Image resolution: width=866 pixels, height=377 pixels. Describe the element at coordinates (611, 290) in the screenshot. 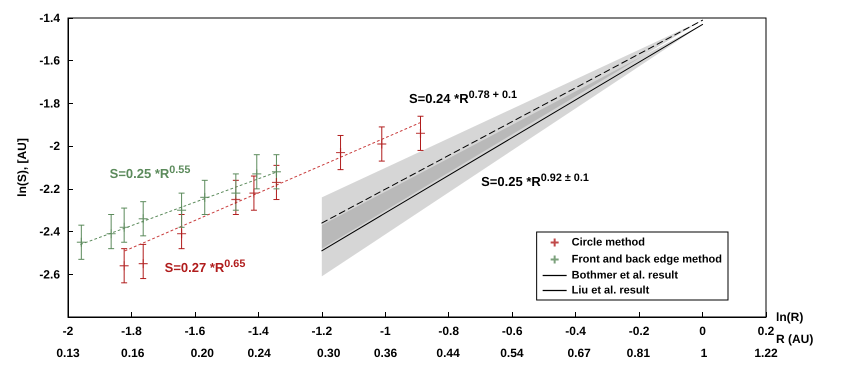

I see `legend-label: Liu et al. result` at that location.